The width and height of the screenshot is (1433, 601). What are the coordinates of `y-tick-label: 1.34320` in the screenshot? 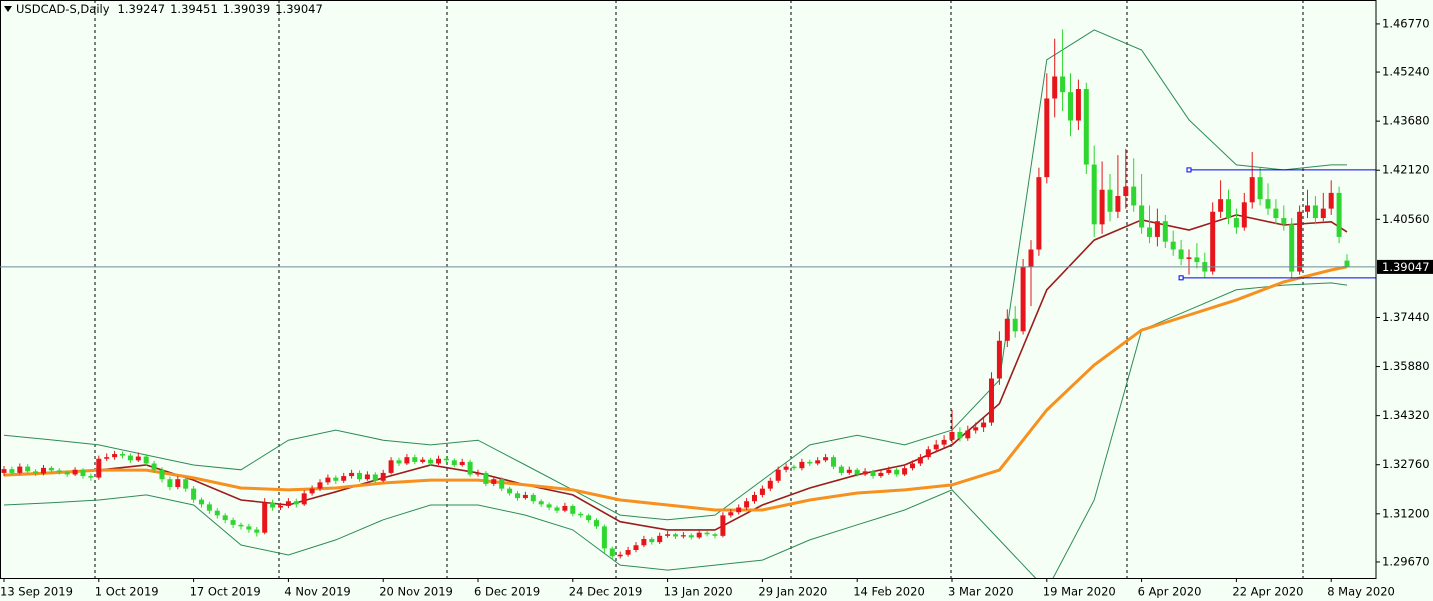 It's located at (1406, 415).